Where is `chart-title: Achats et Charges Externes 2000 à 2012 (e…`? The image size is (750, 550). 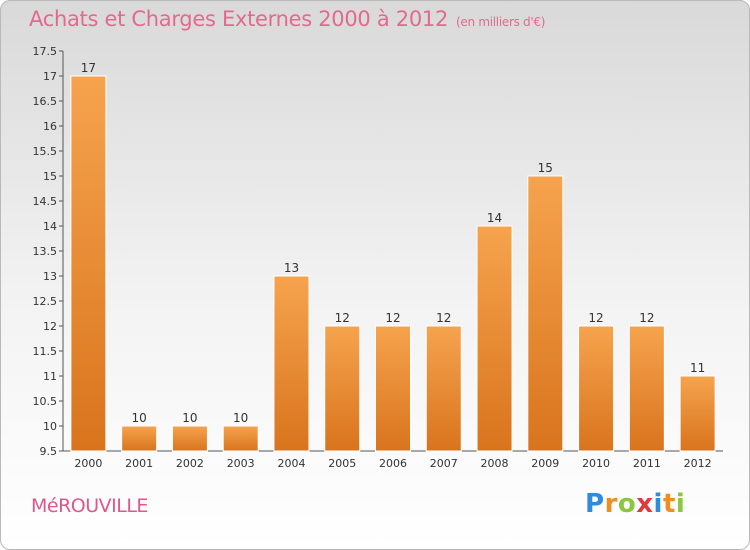 chart-title: Achats et Charges Externes 2000 à 2012 (e… is located at coordinates (287, 19).